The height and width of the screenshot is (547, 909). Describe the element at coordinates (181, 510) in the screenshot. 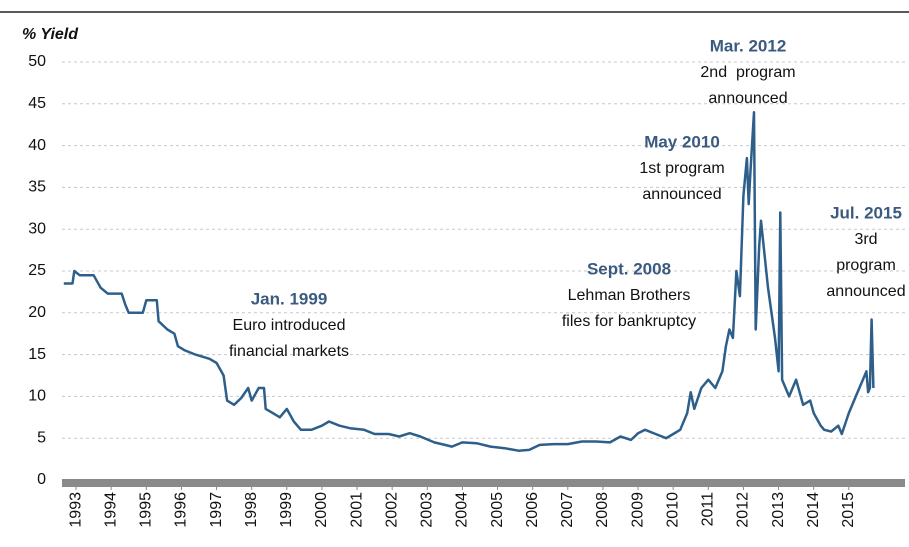

I see `x-tick-label: 1996` at that location.